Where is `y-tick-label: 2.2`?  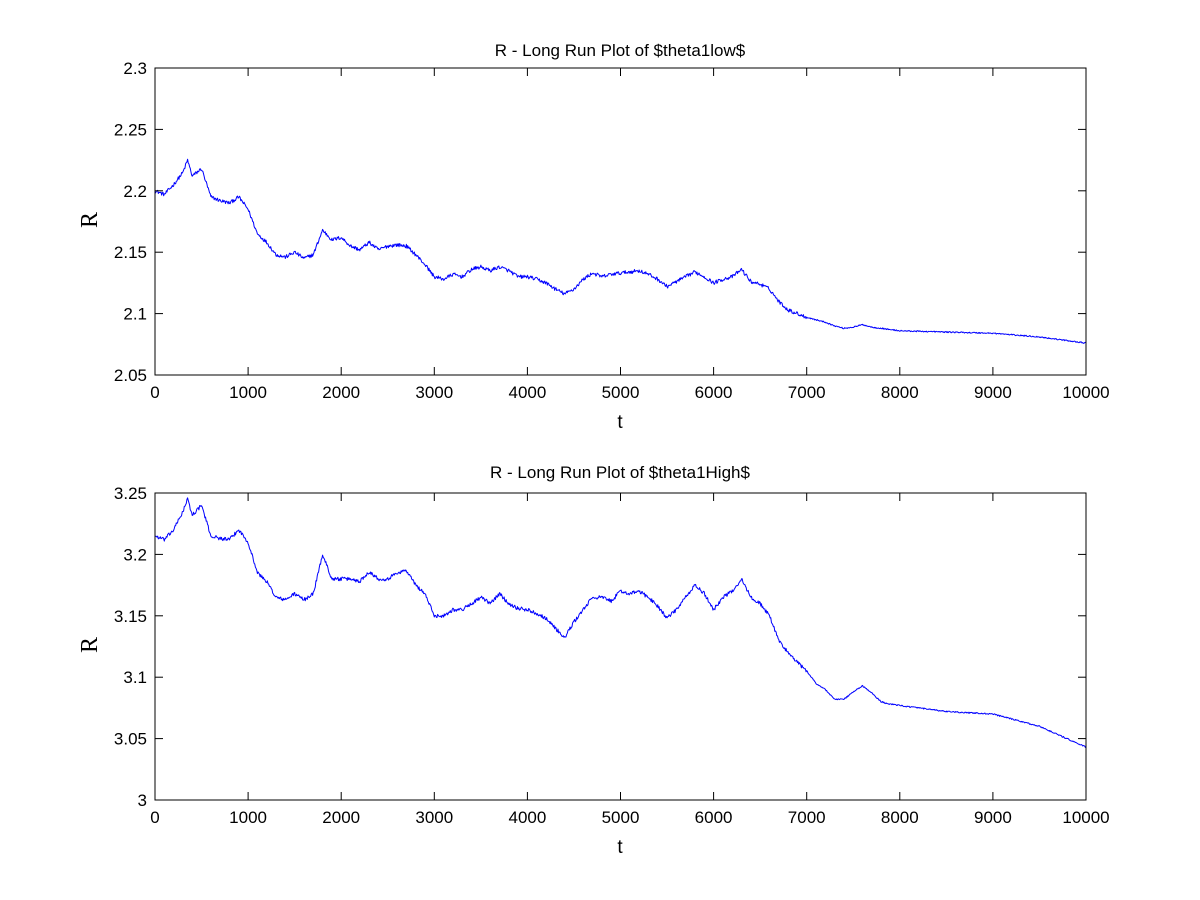
y-tick-label: 2.2 is located at coordinates (135, 191).